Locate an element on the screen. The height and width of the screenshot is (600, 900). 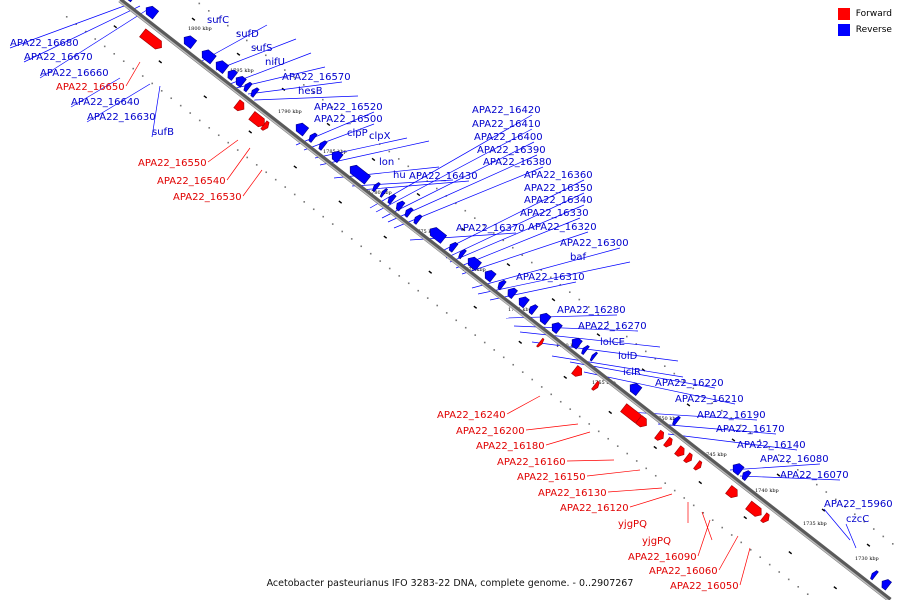
reverse-gene-label: APA22_16380 is located at coordinates (517, 162).